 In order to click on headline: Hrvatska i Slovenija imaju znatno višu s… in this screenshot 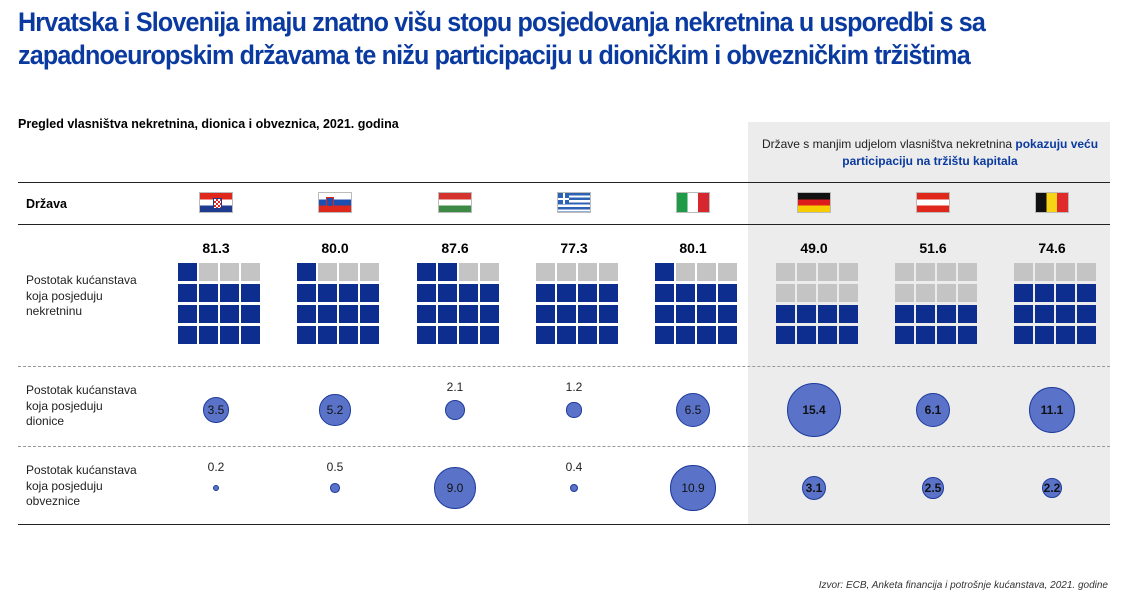, I will do `click(529, 39)`.